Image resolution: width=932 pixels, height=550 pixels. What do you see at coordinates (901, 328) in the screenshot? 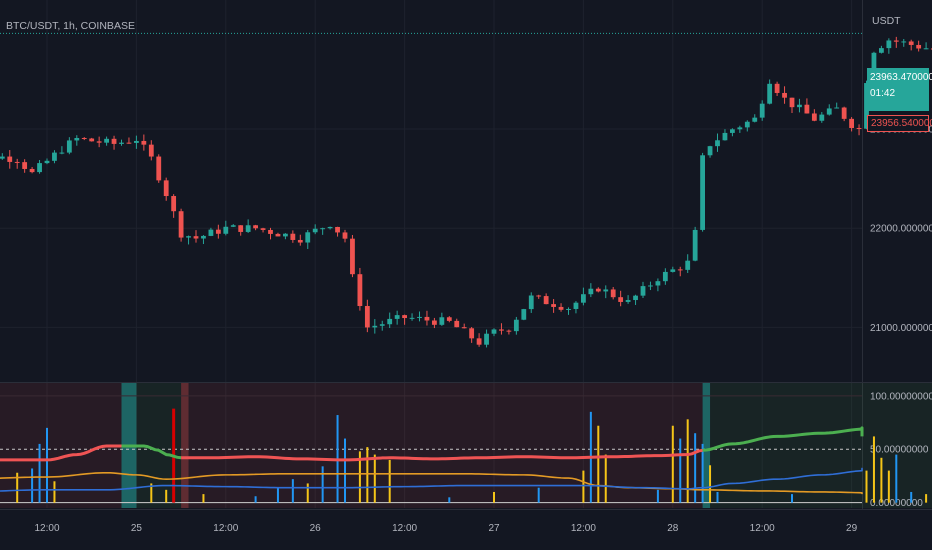
I see `price-axis-tick: 21000.00000000` at bounding box center [901, 328].